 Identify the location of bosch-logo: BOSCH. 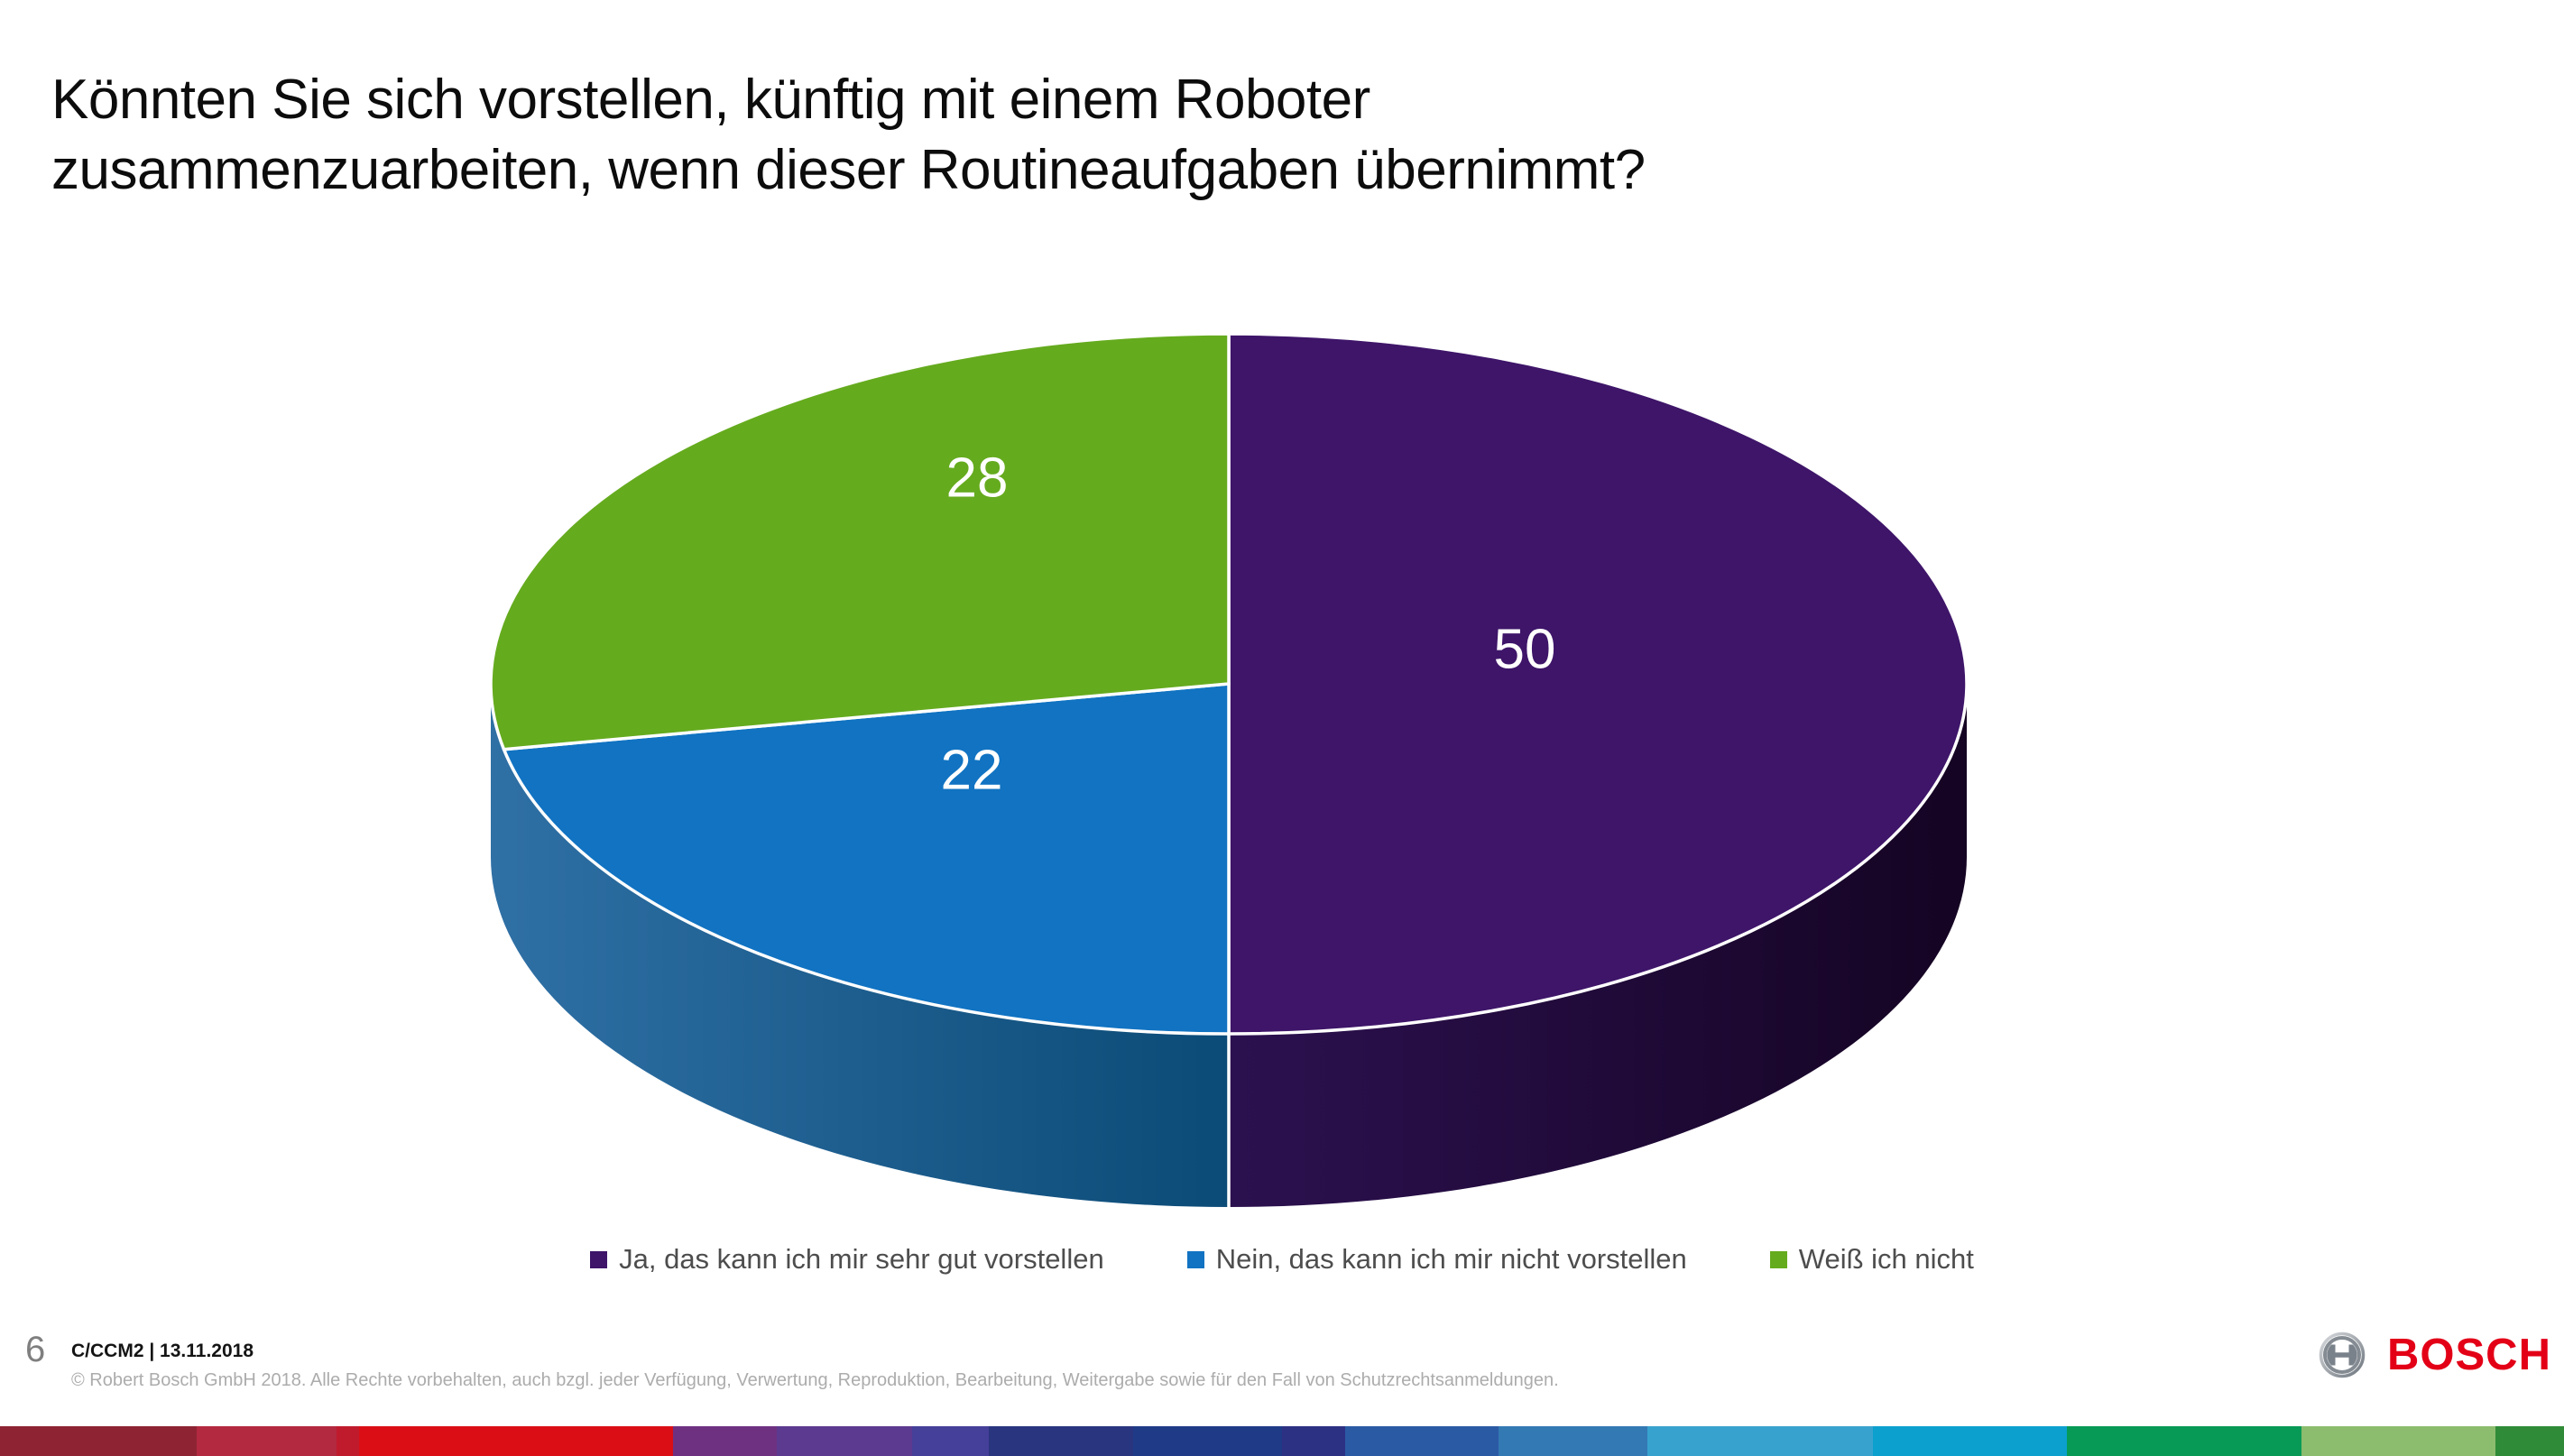
(2435, 1355).